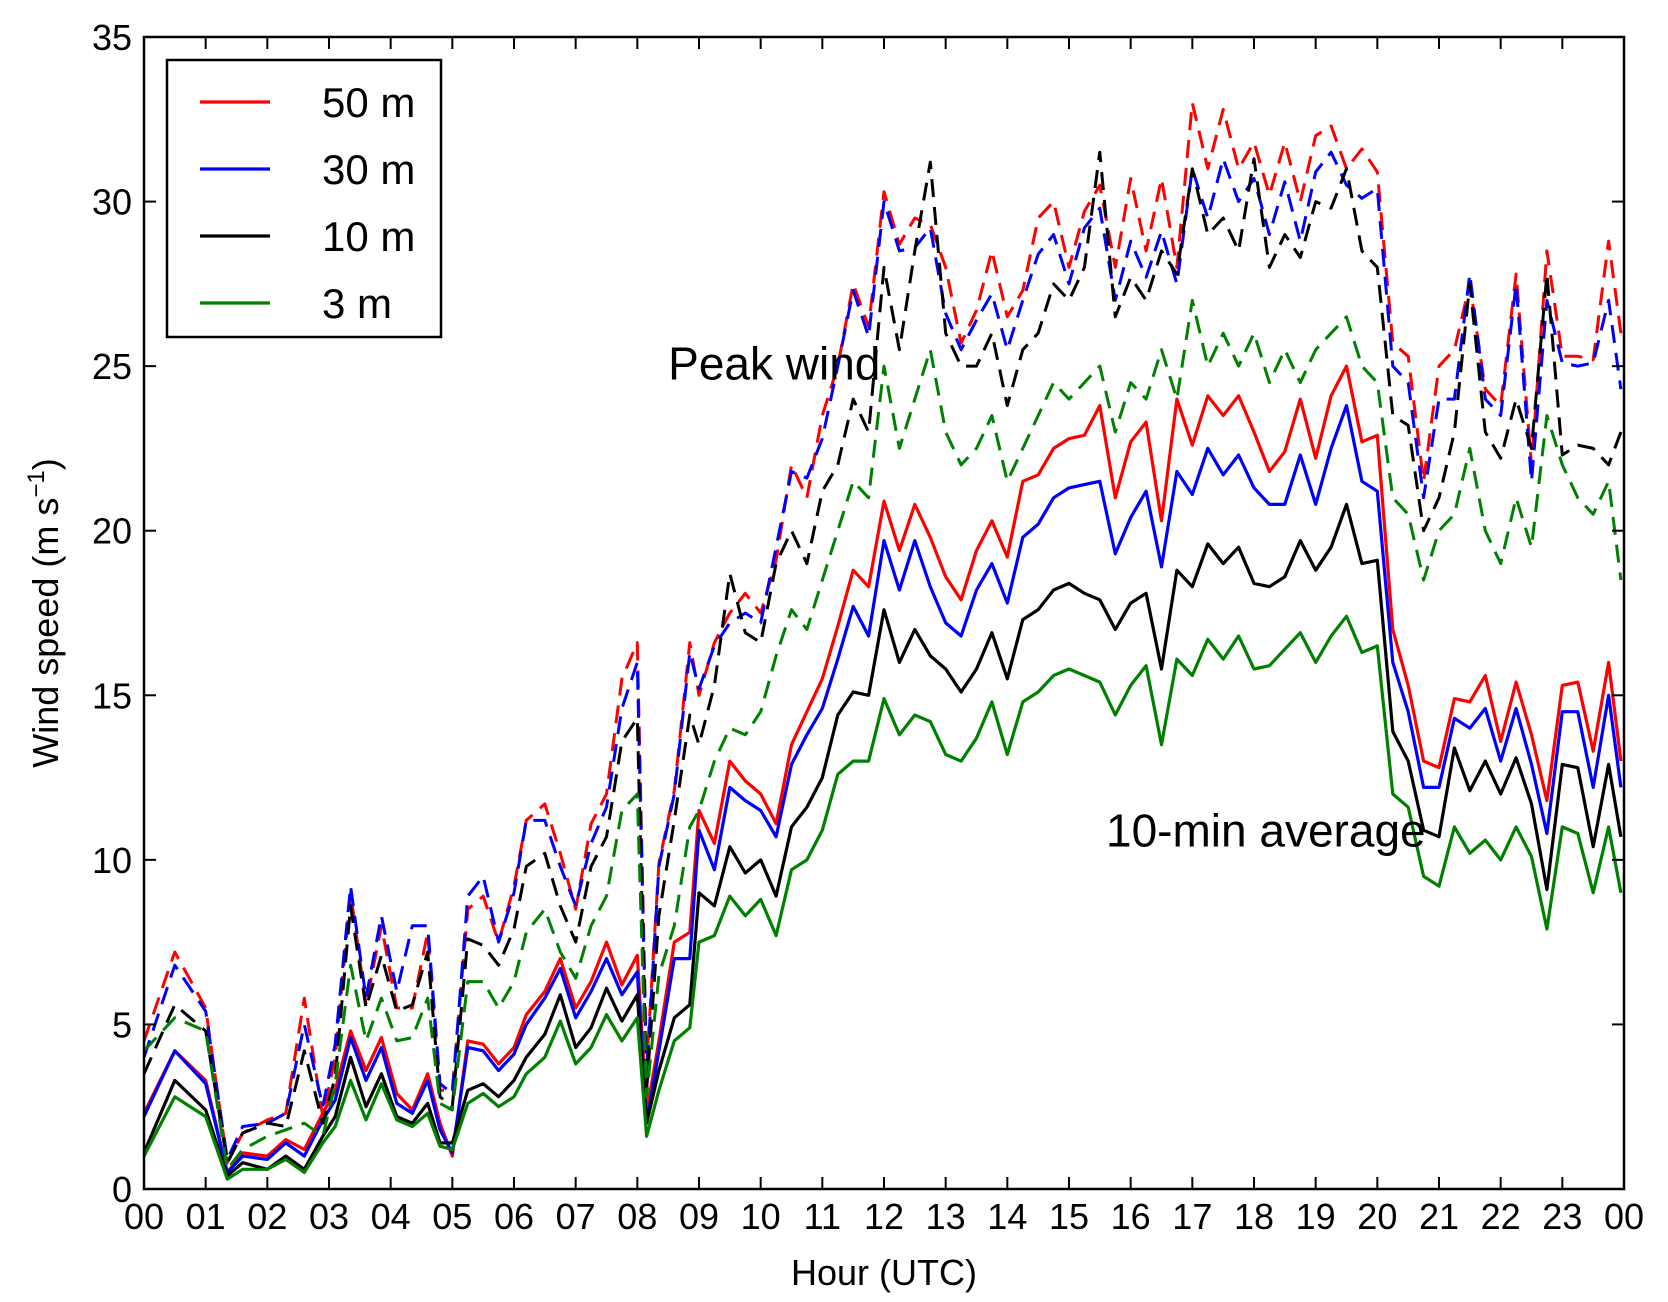 The width and height of the screenshot is (1668, 1302). What do you see at coordinates (112, 860) in the screenshot?
I see `y-tick-label: 10` at bounding box center [112, 860].